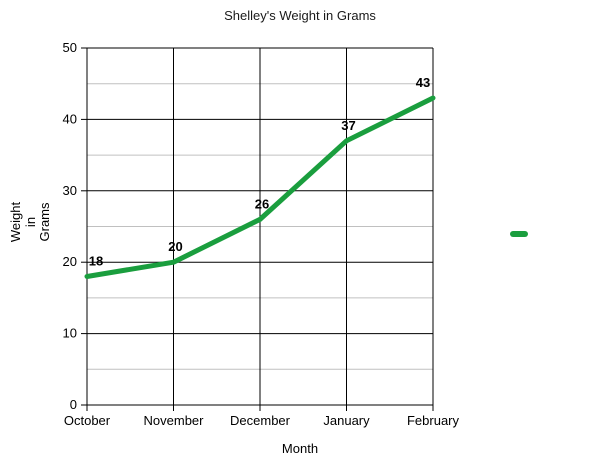  Describe the element at coordinates (70, 261) in the screenshot. I see `y-tick-label: 20` at that location.